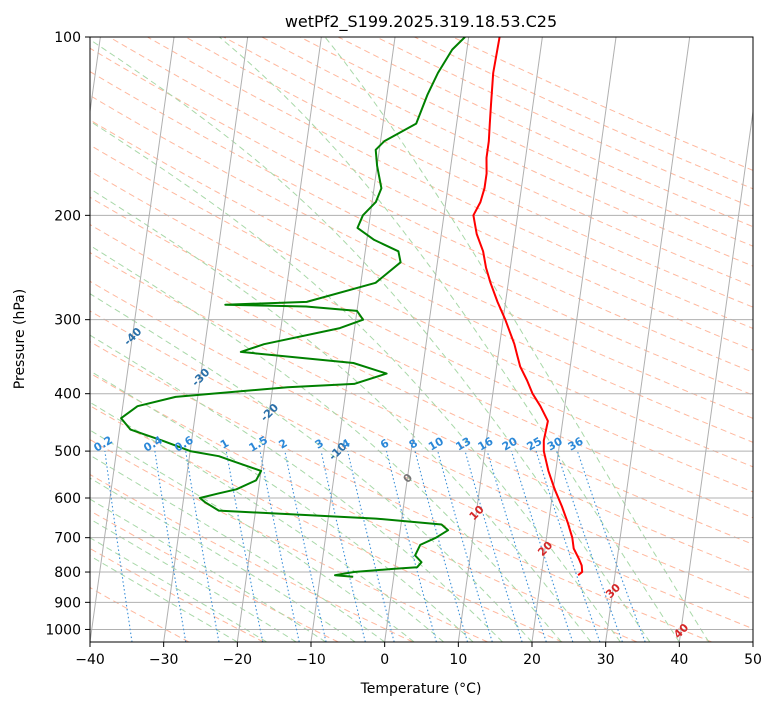 The width and height of the screenshot is (775, 708). What do you see at coordinates (606, 660) in the screenshot?
I see `x-tick-label: 30` at bounding box center [606, 660].